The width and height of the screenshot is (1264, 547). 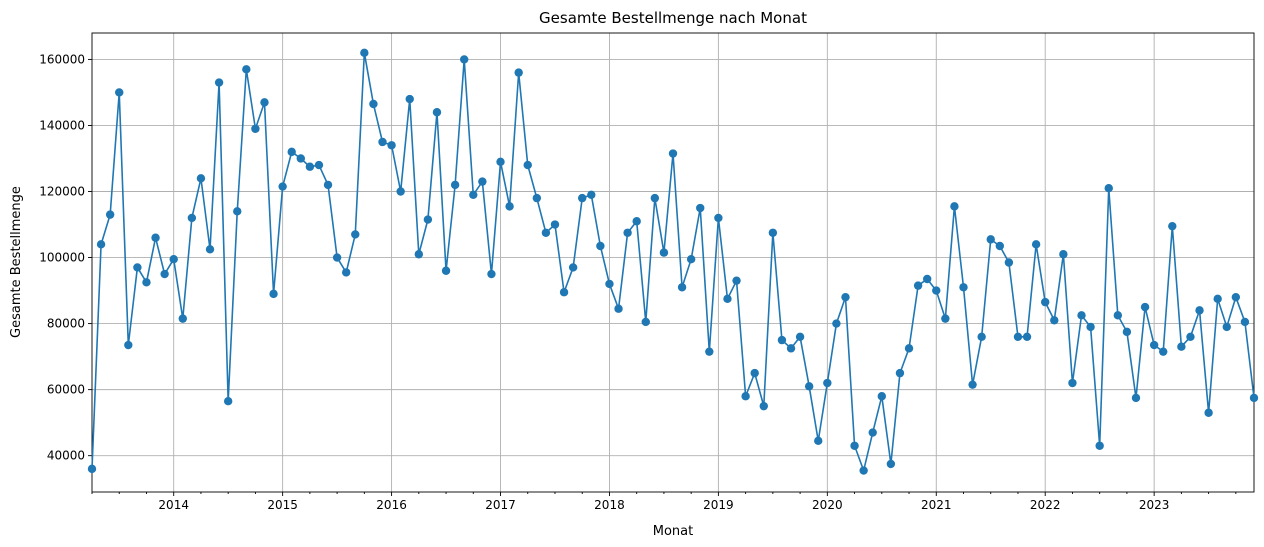 What do you see at coordinates (62, 59) in the screenshot?
I see `y-tick-label: 160000` at bounding box center [62, 59].